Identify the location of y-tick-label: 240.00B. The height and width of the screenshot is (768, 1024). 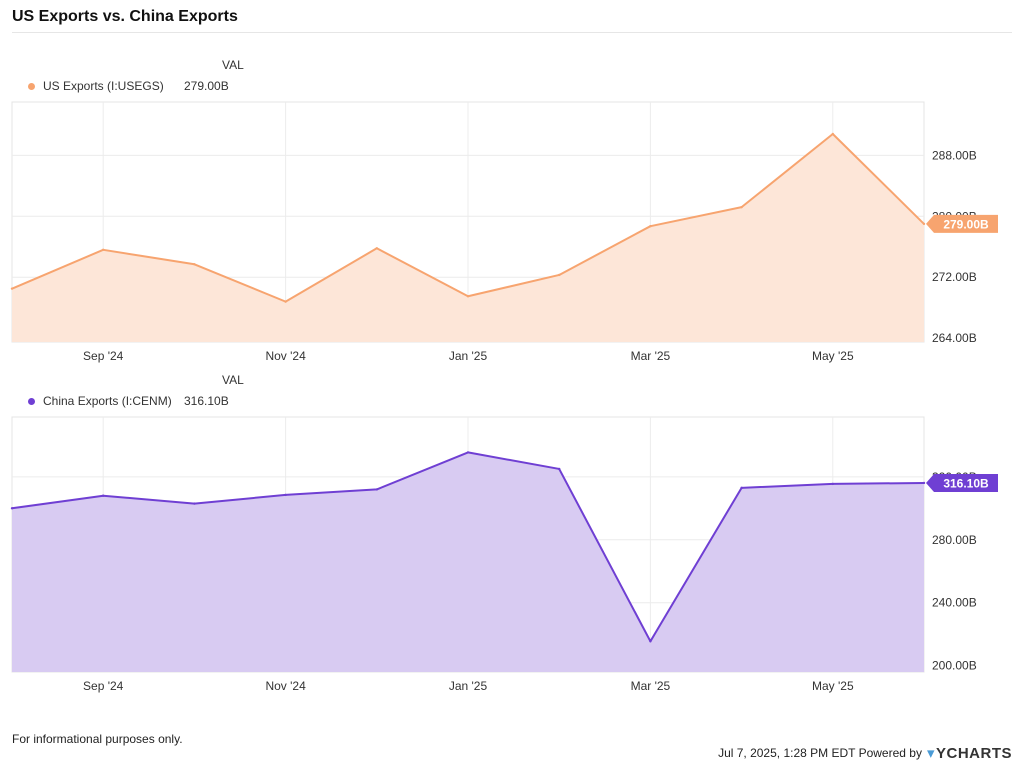
(954, 603).